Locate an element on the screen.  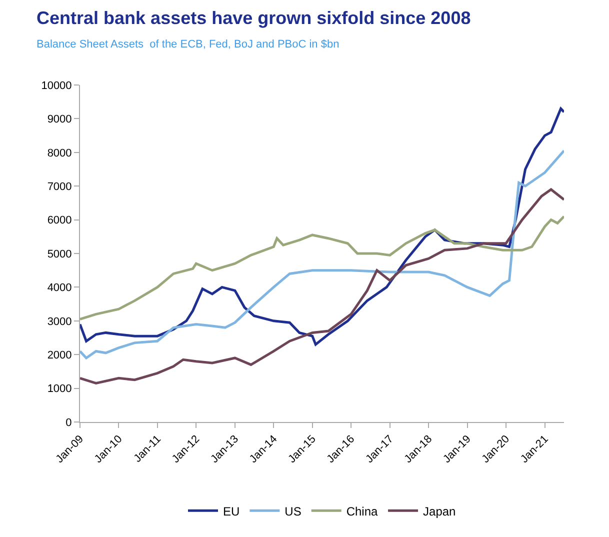
y-tick-label: 6000 is located at coordinates (59, 220).